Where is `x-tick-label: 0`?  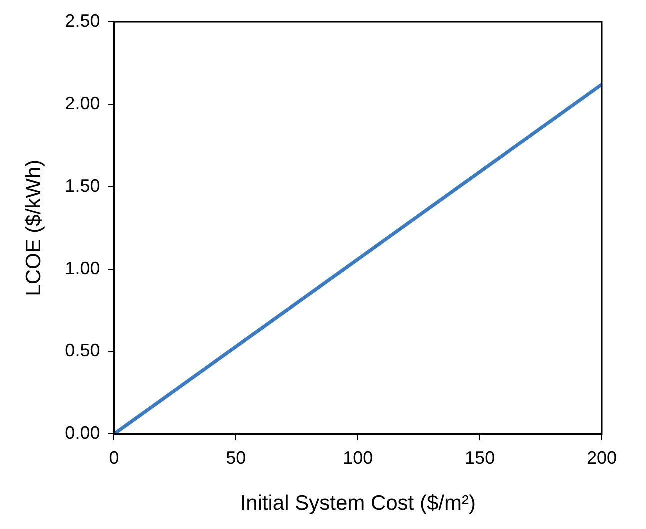 x-tick-label: 0 is located at coordinates (114, 458).